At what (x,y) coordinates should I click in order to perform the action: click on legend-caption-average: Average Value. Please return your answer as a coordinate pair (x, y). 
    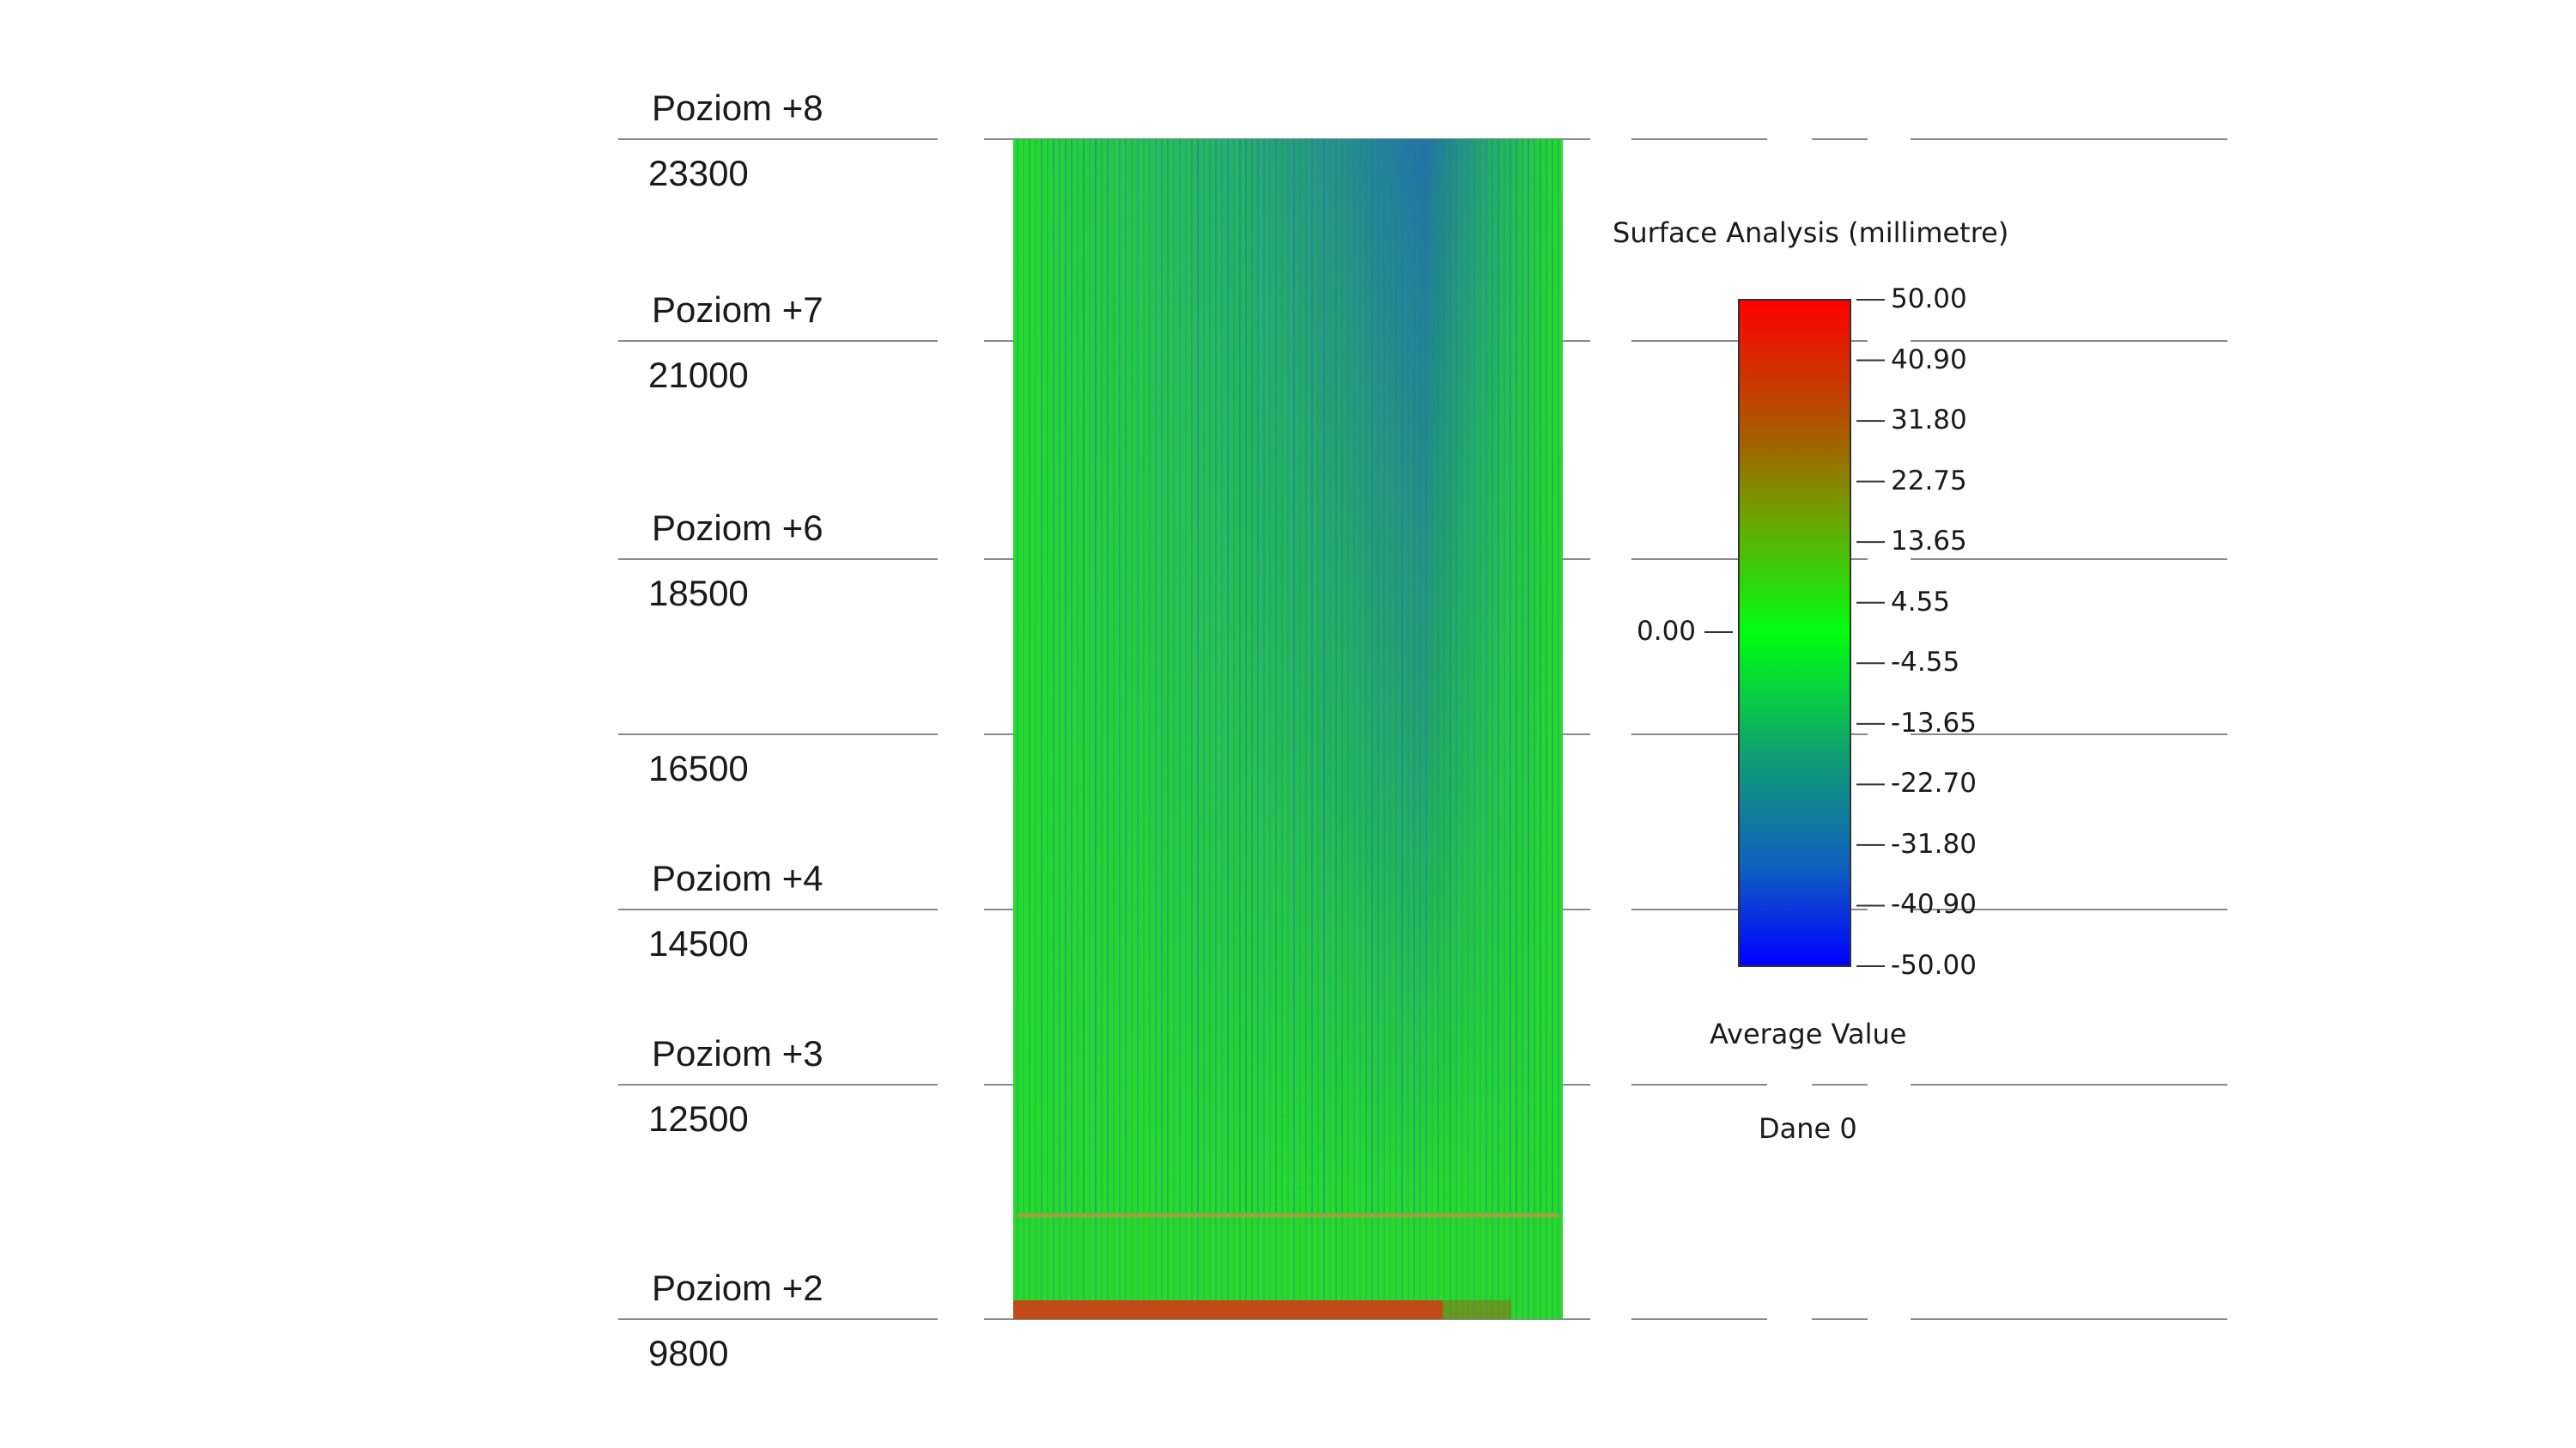
    Looking at the image, I should click on (1808, 1034).